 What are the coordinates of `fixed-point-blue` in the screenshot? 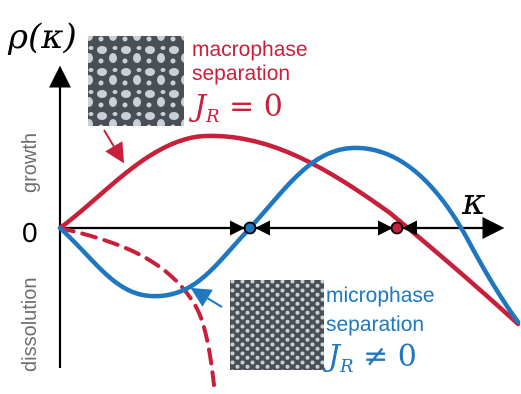 It's located at (250, 228).